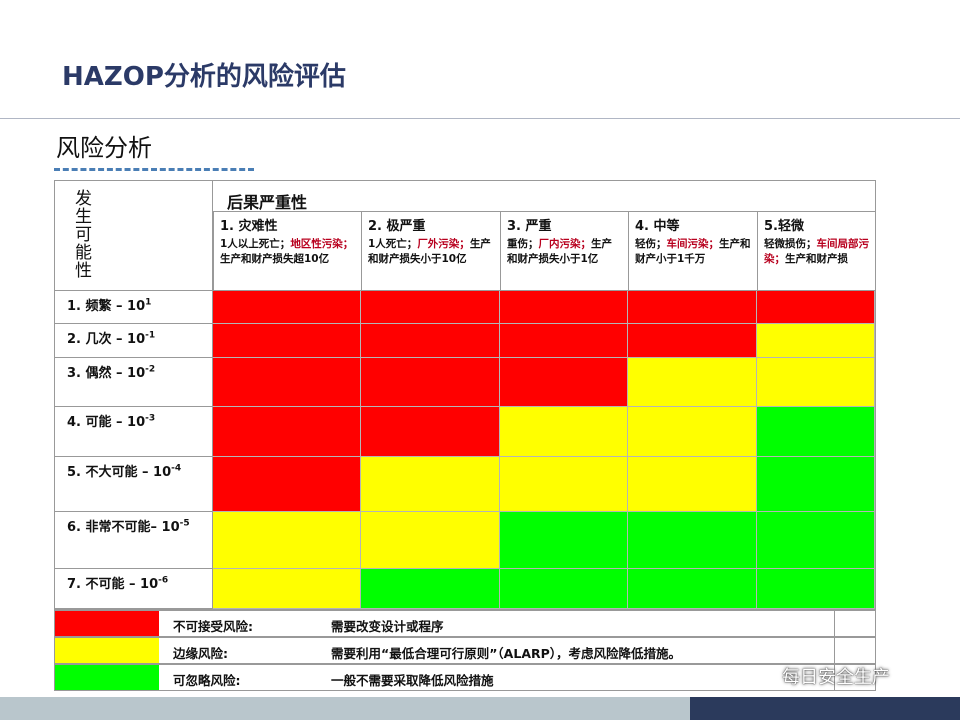 This screenshot has height=720, width=960. I want to click on severity-desc-part: 生产和财产损失超10亿, so click(275, 259).